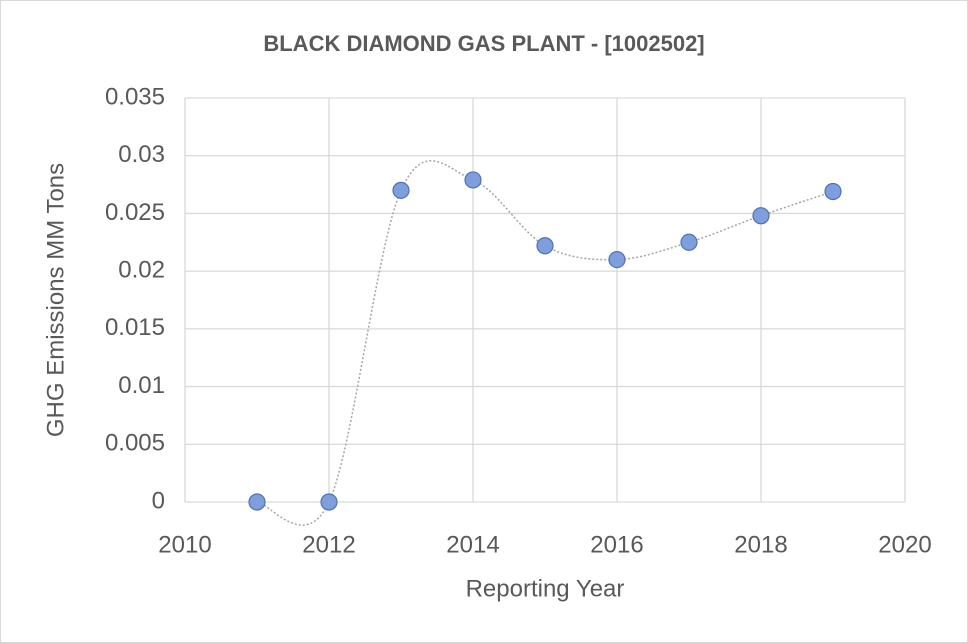 This screenshot has width=968, height=643. I want to click on x-axis-title: Reporting Year, so click(545, 588).